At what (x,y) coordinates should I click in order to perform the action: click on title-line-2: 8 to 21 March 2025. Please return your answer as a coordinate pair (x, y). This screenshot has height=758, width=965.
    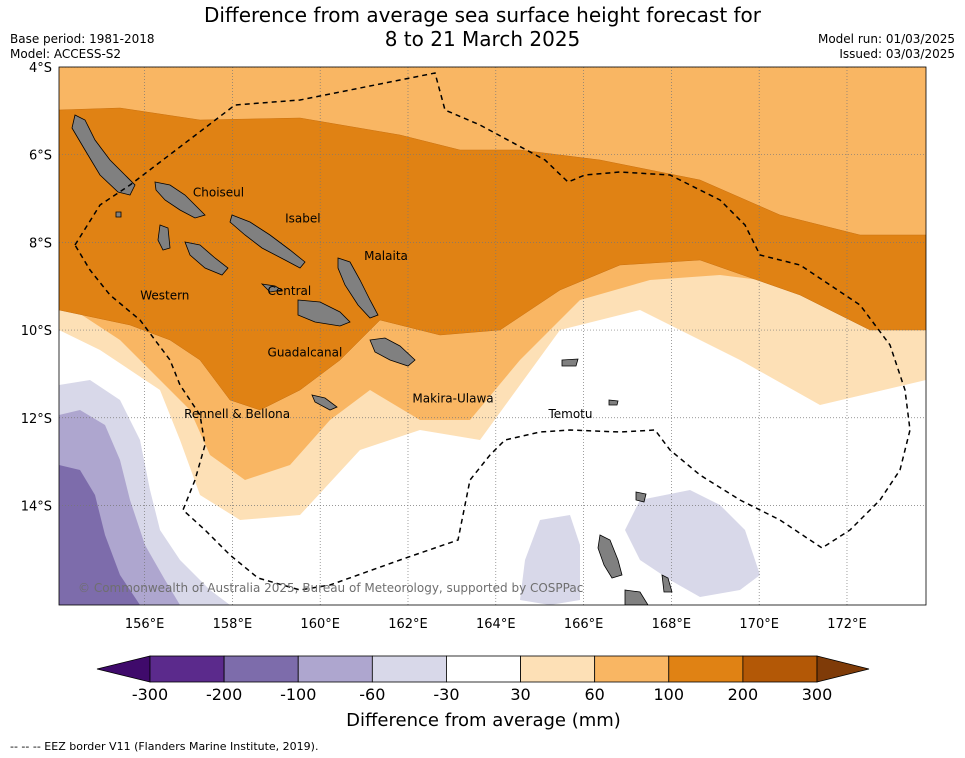
    Looking at the image, I should click on (482, 39).